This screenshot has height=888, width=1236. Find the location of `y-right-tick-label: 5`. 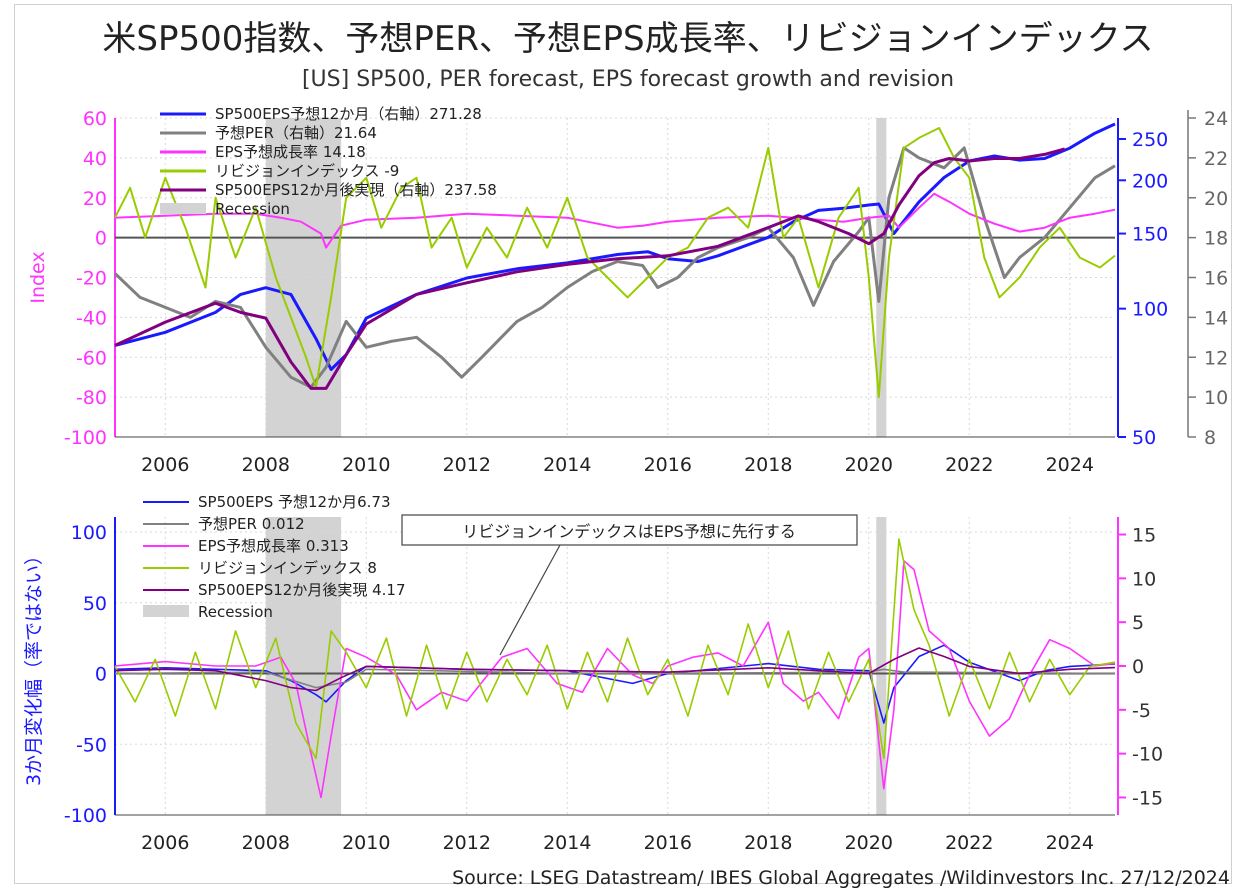

y-right-tick-label: 5 is located at coordinates (1138, 623).